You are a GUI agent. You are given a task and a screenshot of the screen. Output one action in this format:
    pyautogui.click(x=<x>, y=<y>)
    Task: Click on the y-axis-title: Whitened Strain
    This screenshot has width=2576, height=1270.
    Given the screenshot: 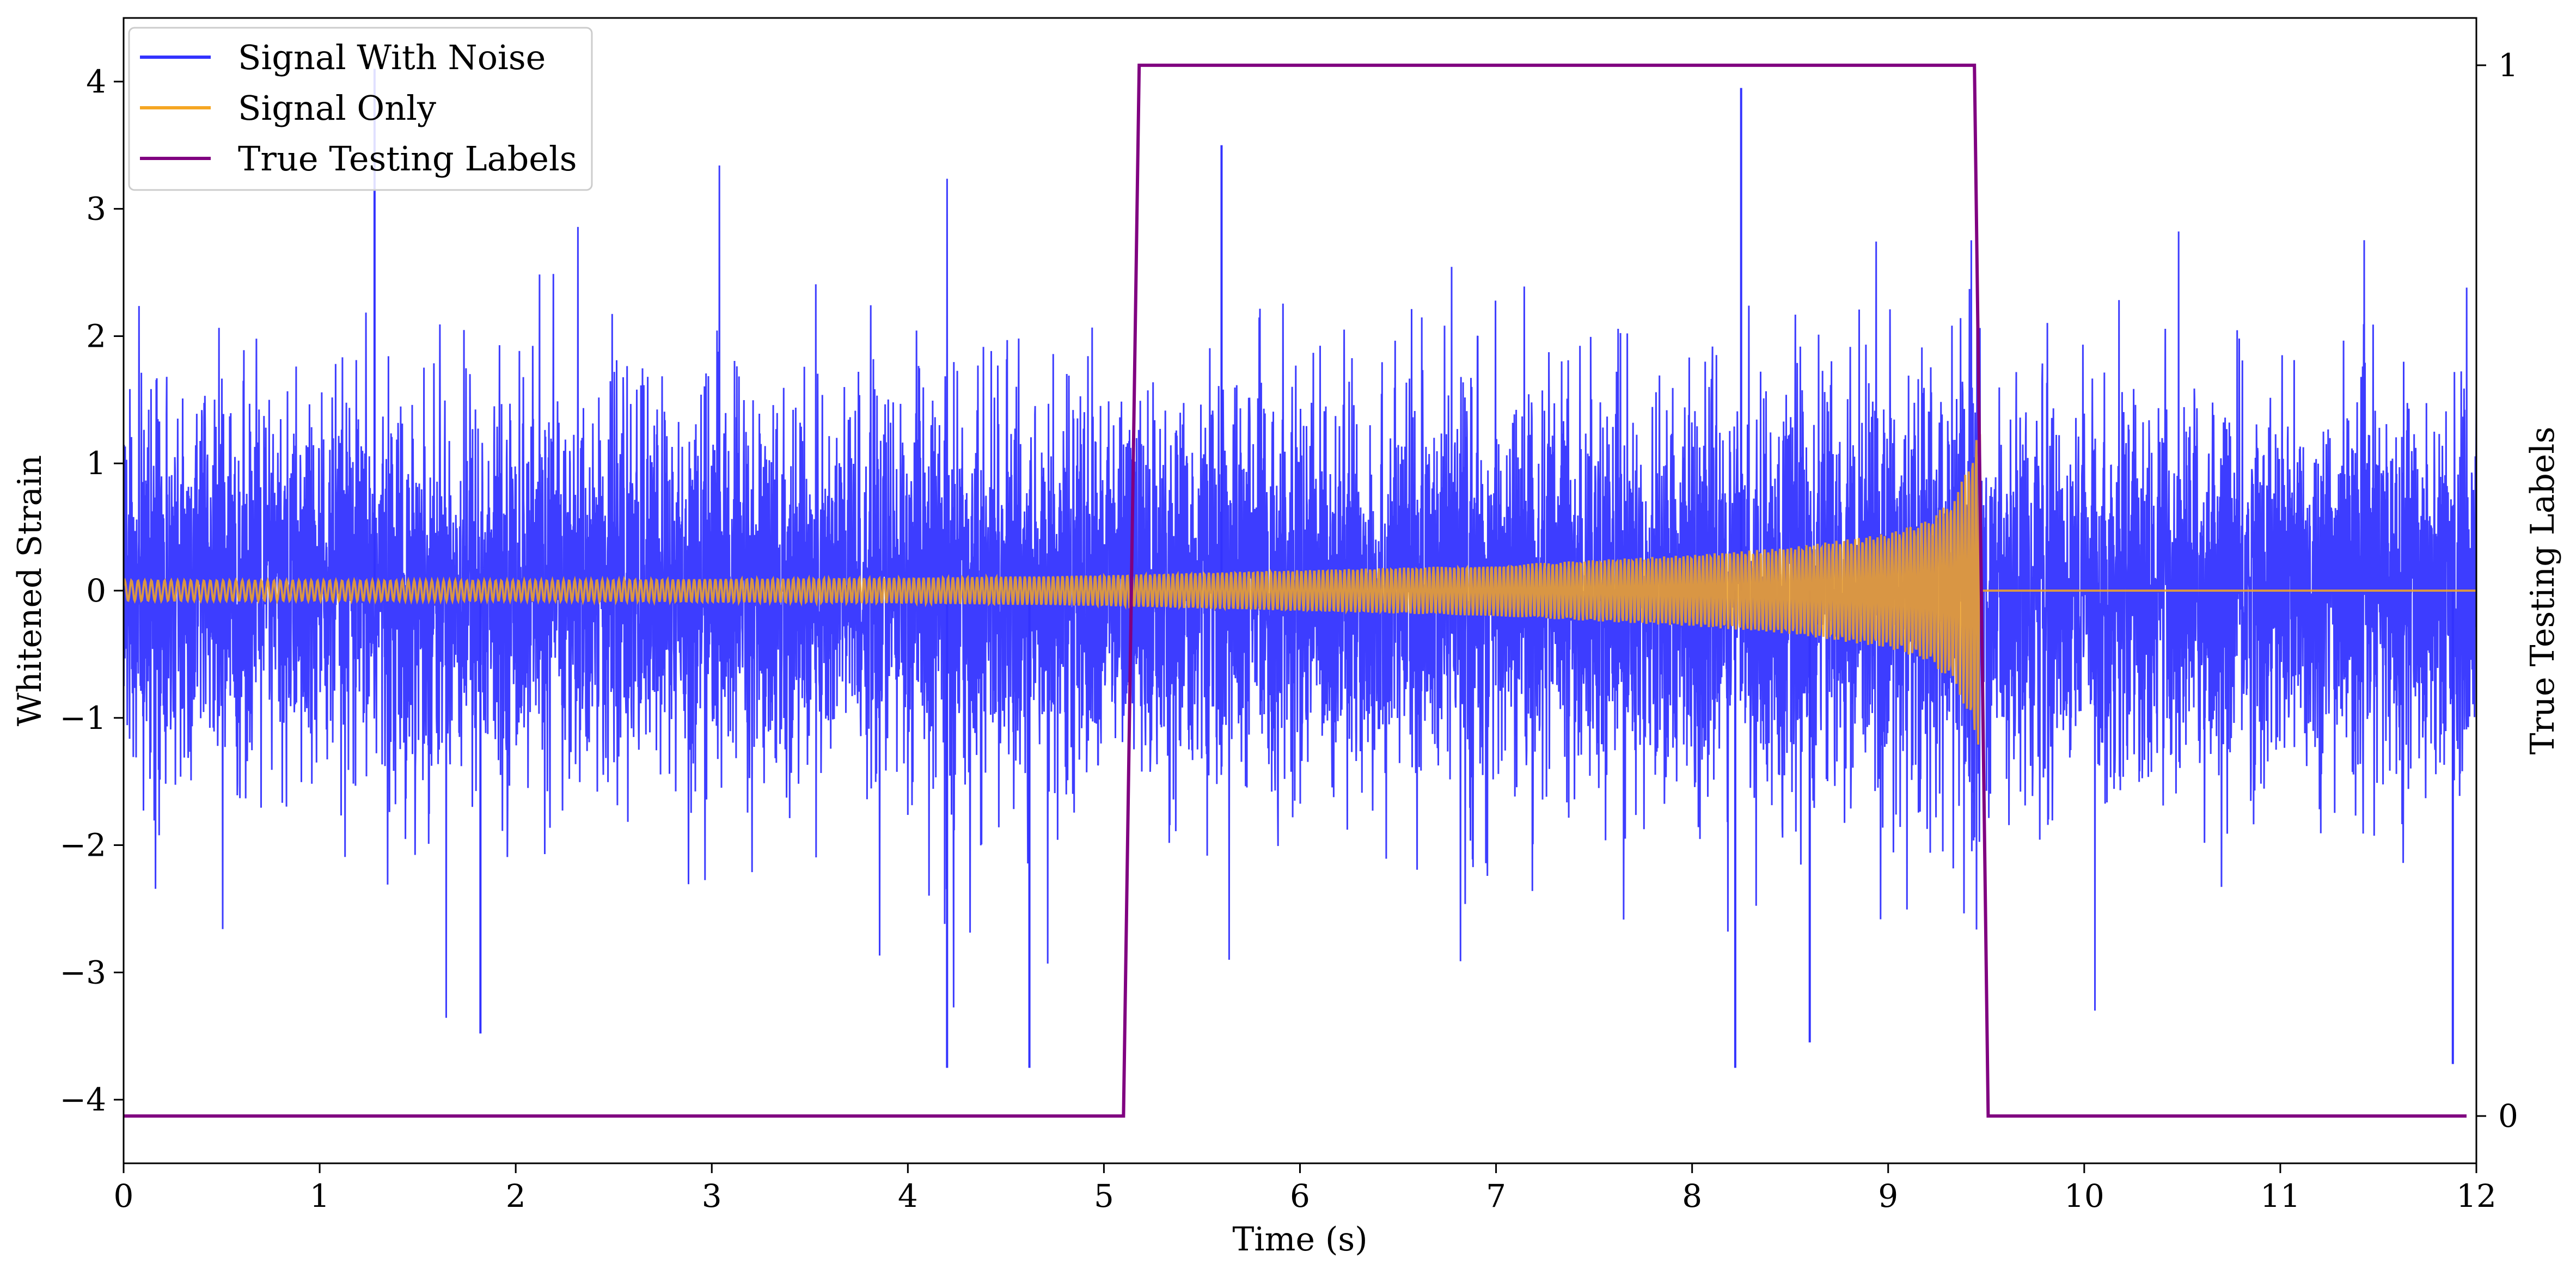 What is the action you would take?
    pyautogui.click(x=30, y=590)
    